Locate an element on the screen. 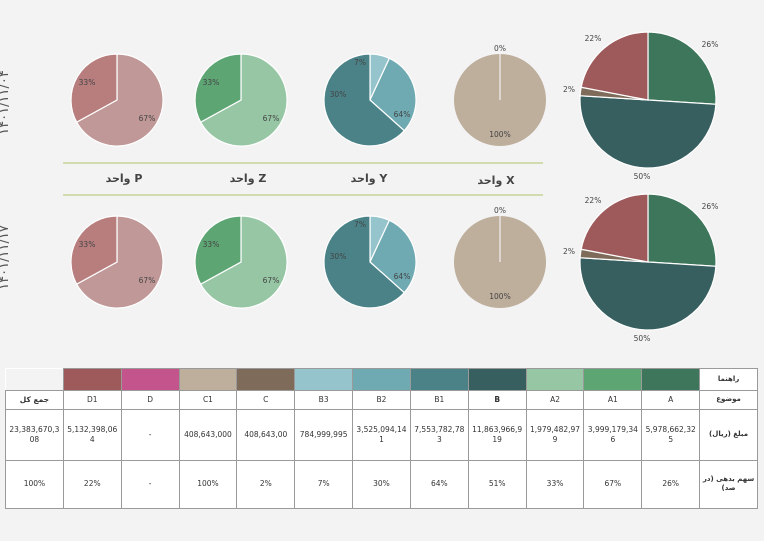 This screenshot has height=541, width=764. header-cell-a: A is located at coordinates (671, 400).